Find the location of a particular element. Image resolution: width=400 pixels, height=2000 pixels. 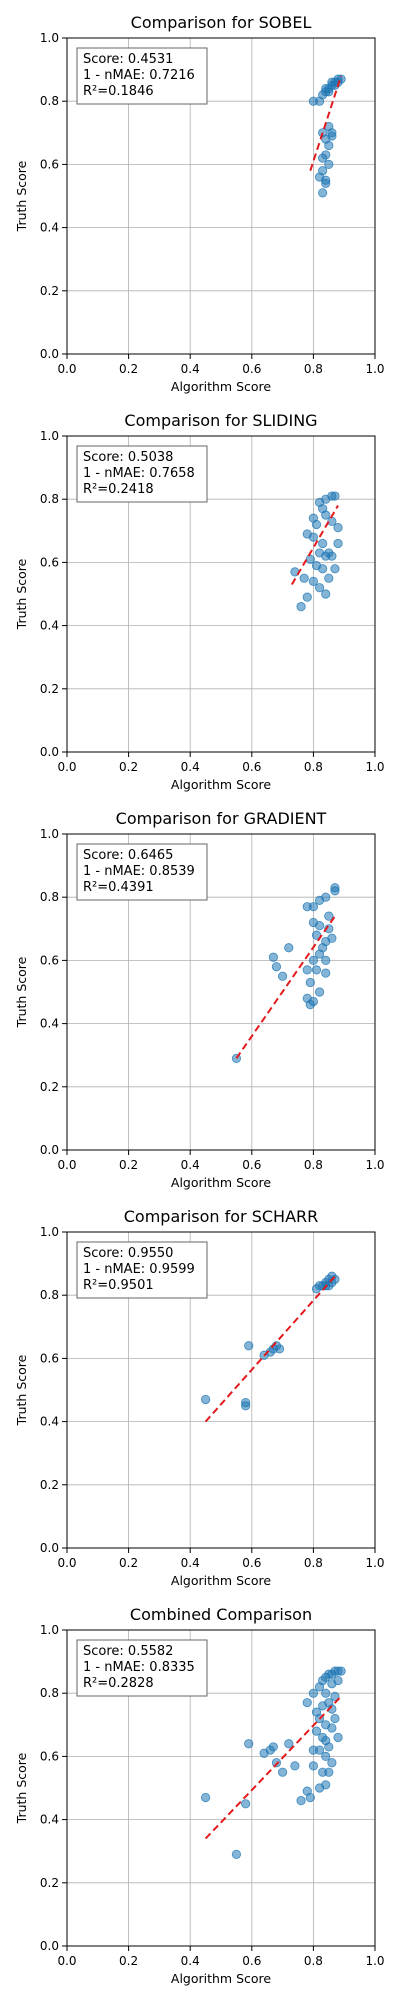

stats-line: Score: 0.5582 is located at coordinates (128, 1651).